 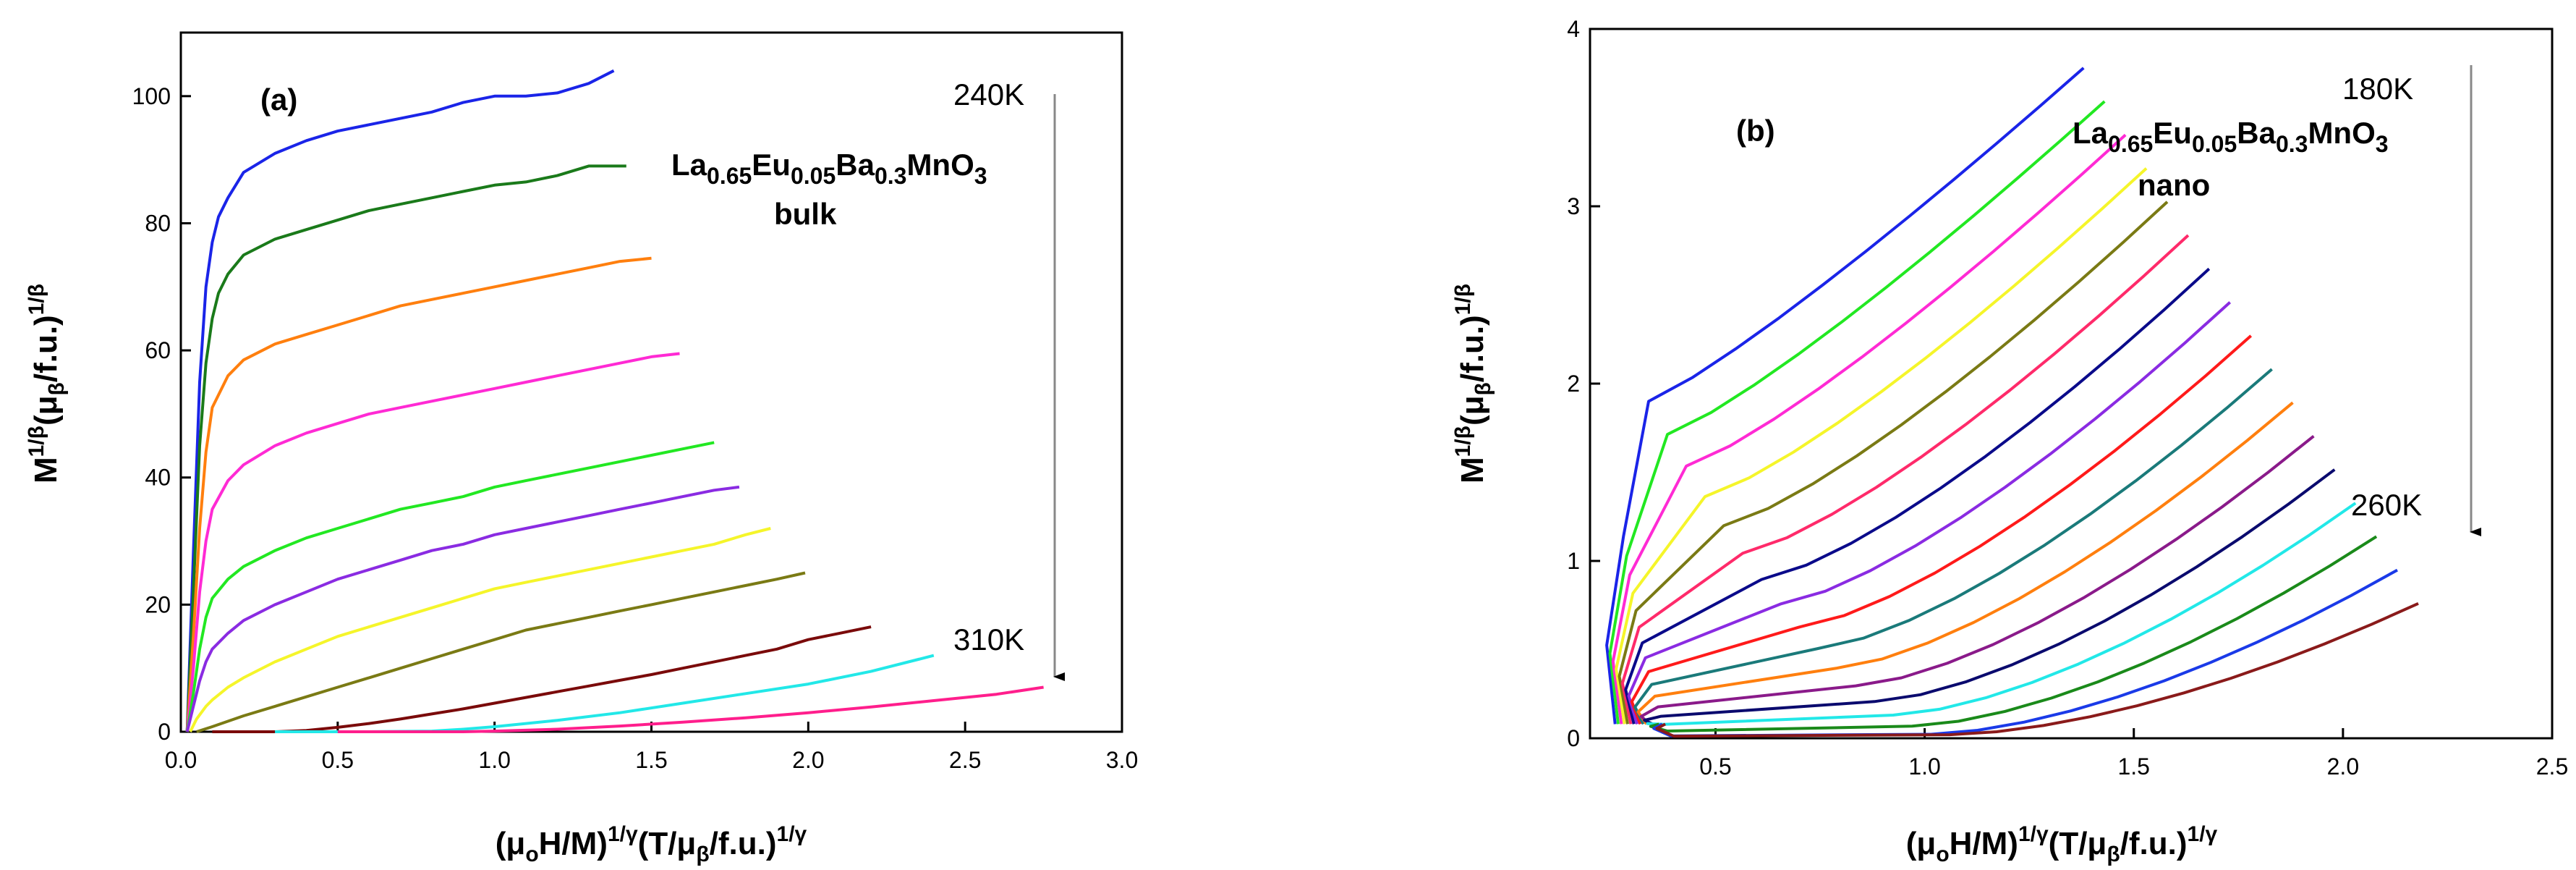 I want to click on chart-a-y-tick-label: 60, so click(x=158, y=350).